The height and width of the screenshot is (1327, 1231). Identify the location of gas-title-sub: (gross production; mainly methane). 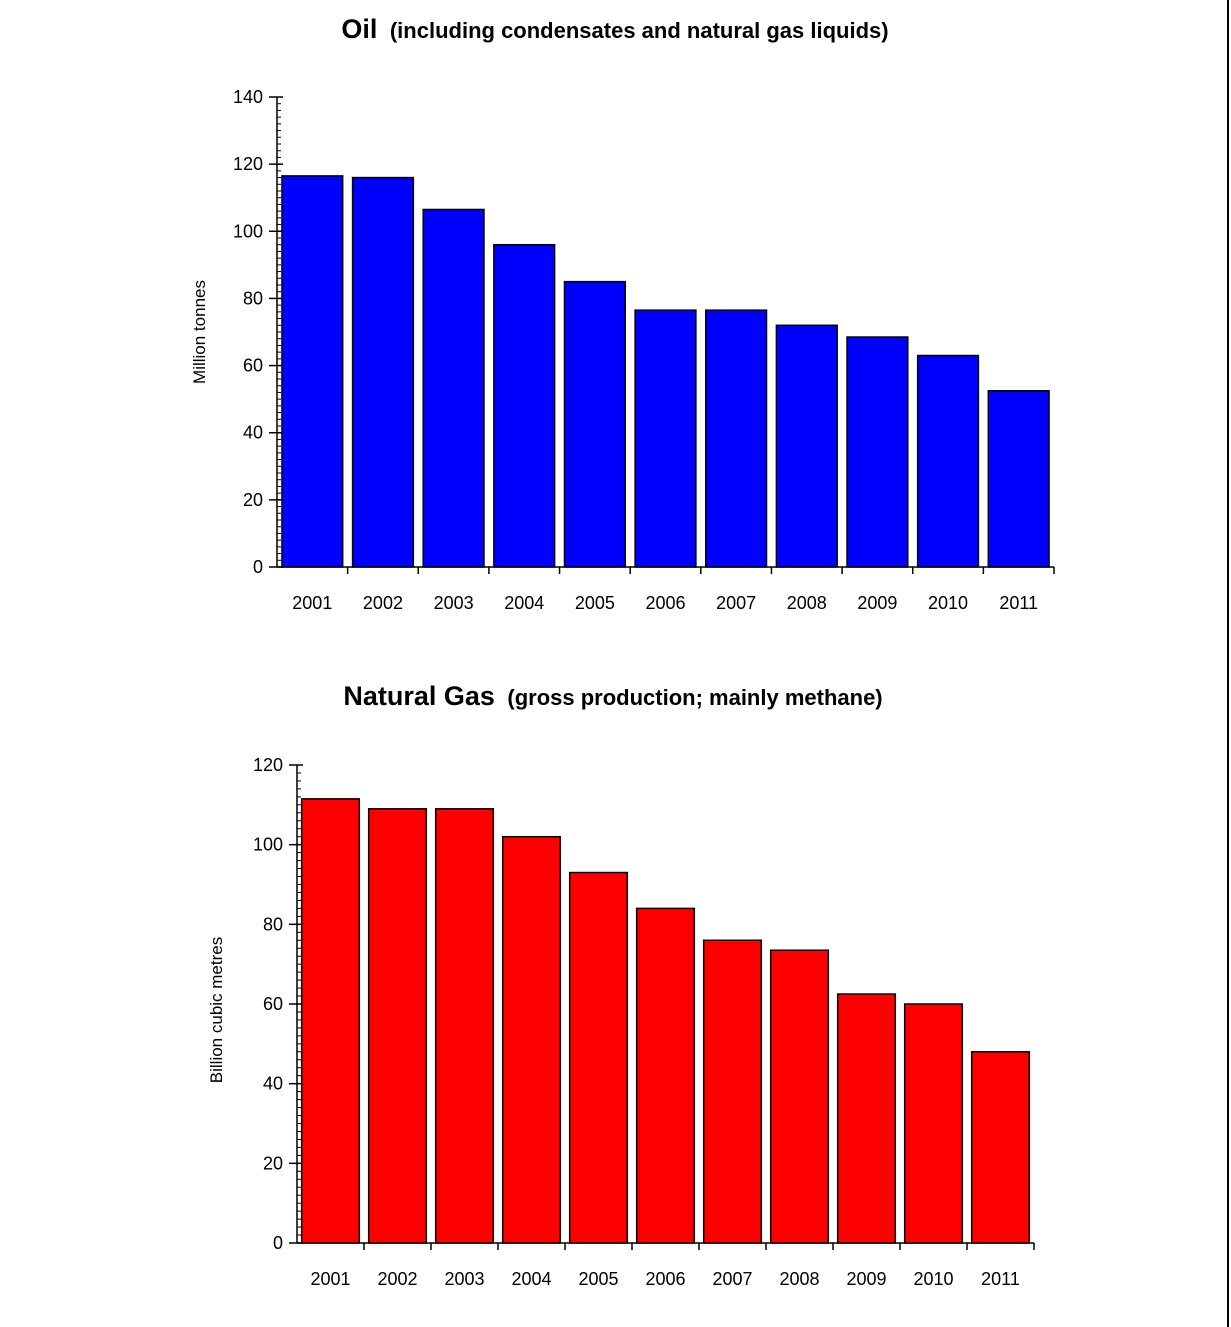
(694, 697).